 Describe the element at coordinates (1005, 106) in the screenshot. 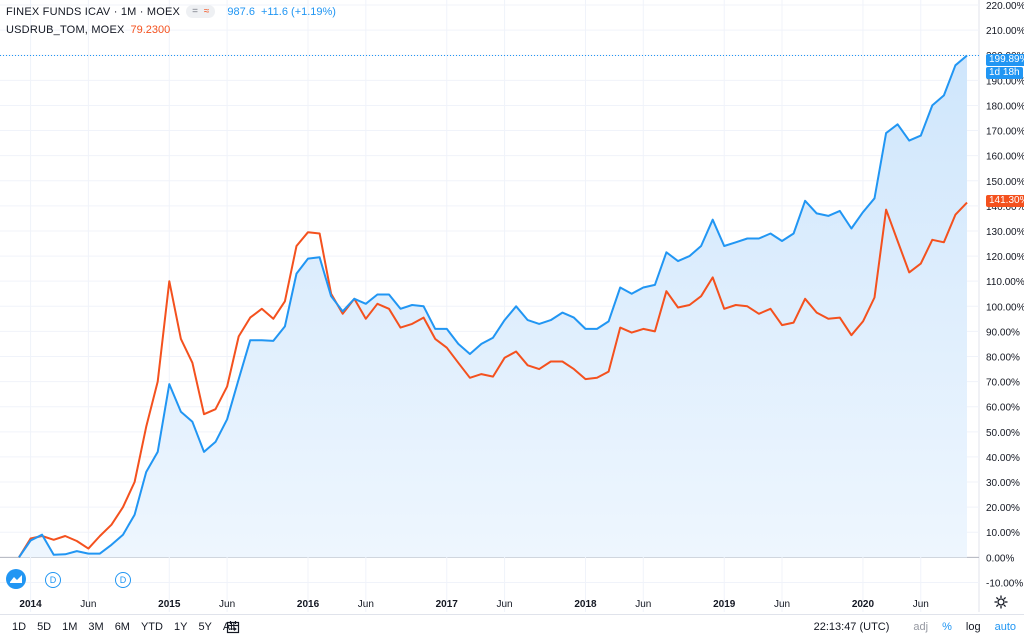

I see `y-tick-label: 180.00%` at that location.